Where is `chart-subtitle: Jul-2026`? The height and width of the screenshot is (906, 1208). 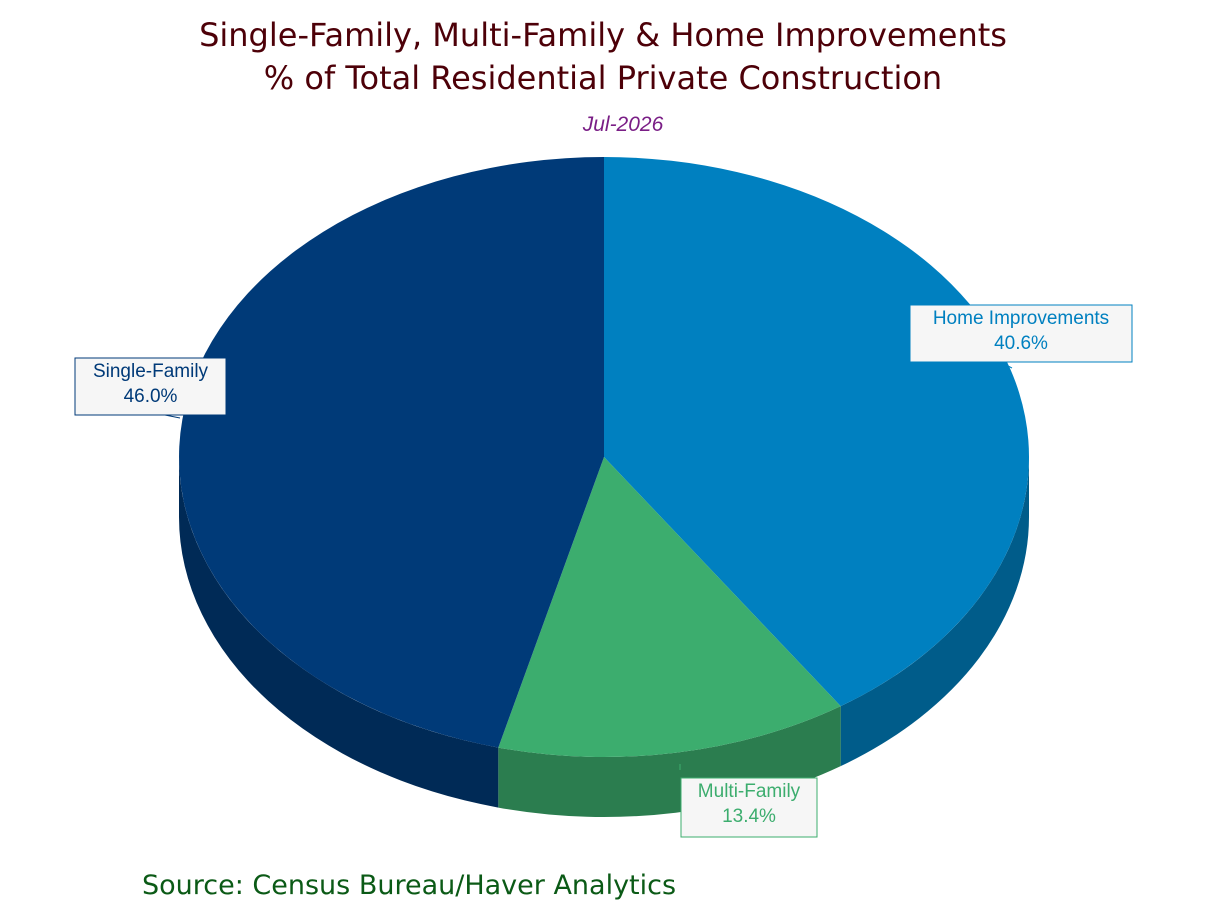 chart-subtitle: Jul-2026 is located at coordinates (623, 124).